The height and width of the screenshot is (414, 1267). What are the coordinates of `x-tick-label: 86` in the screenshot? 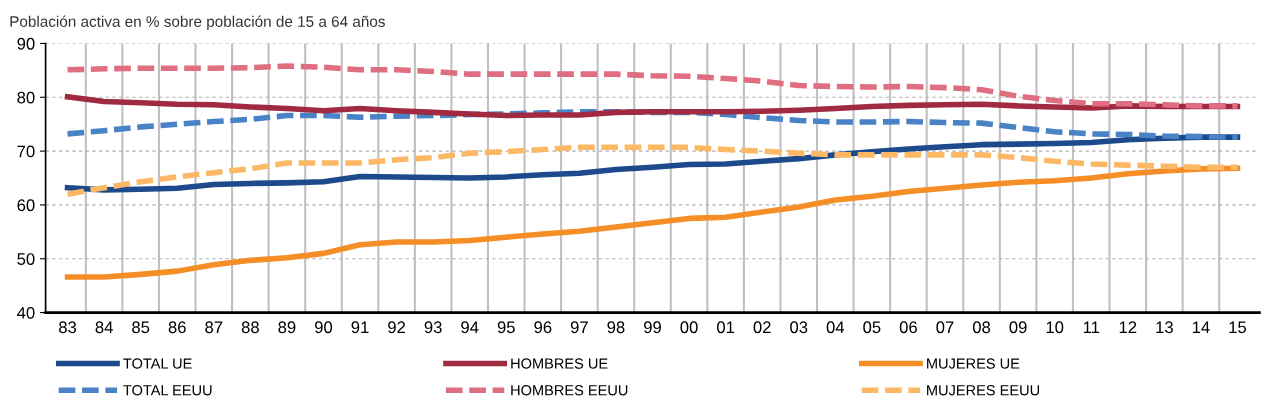 It's located at (177, 327).